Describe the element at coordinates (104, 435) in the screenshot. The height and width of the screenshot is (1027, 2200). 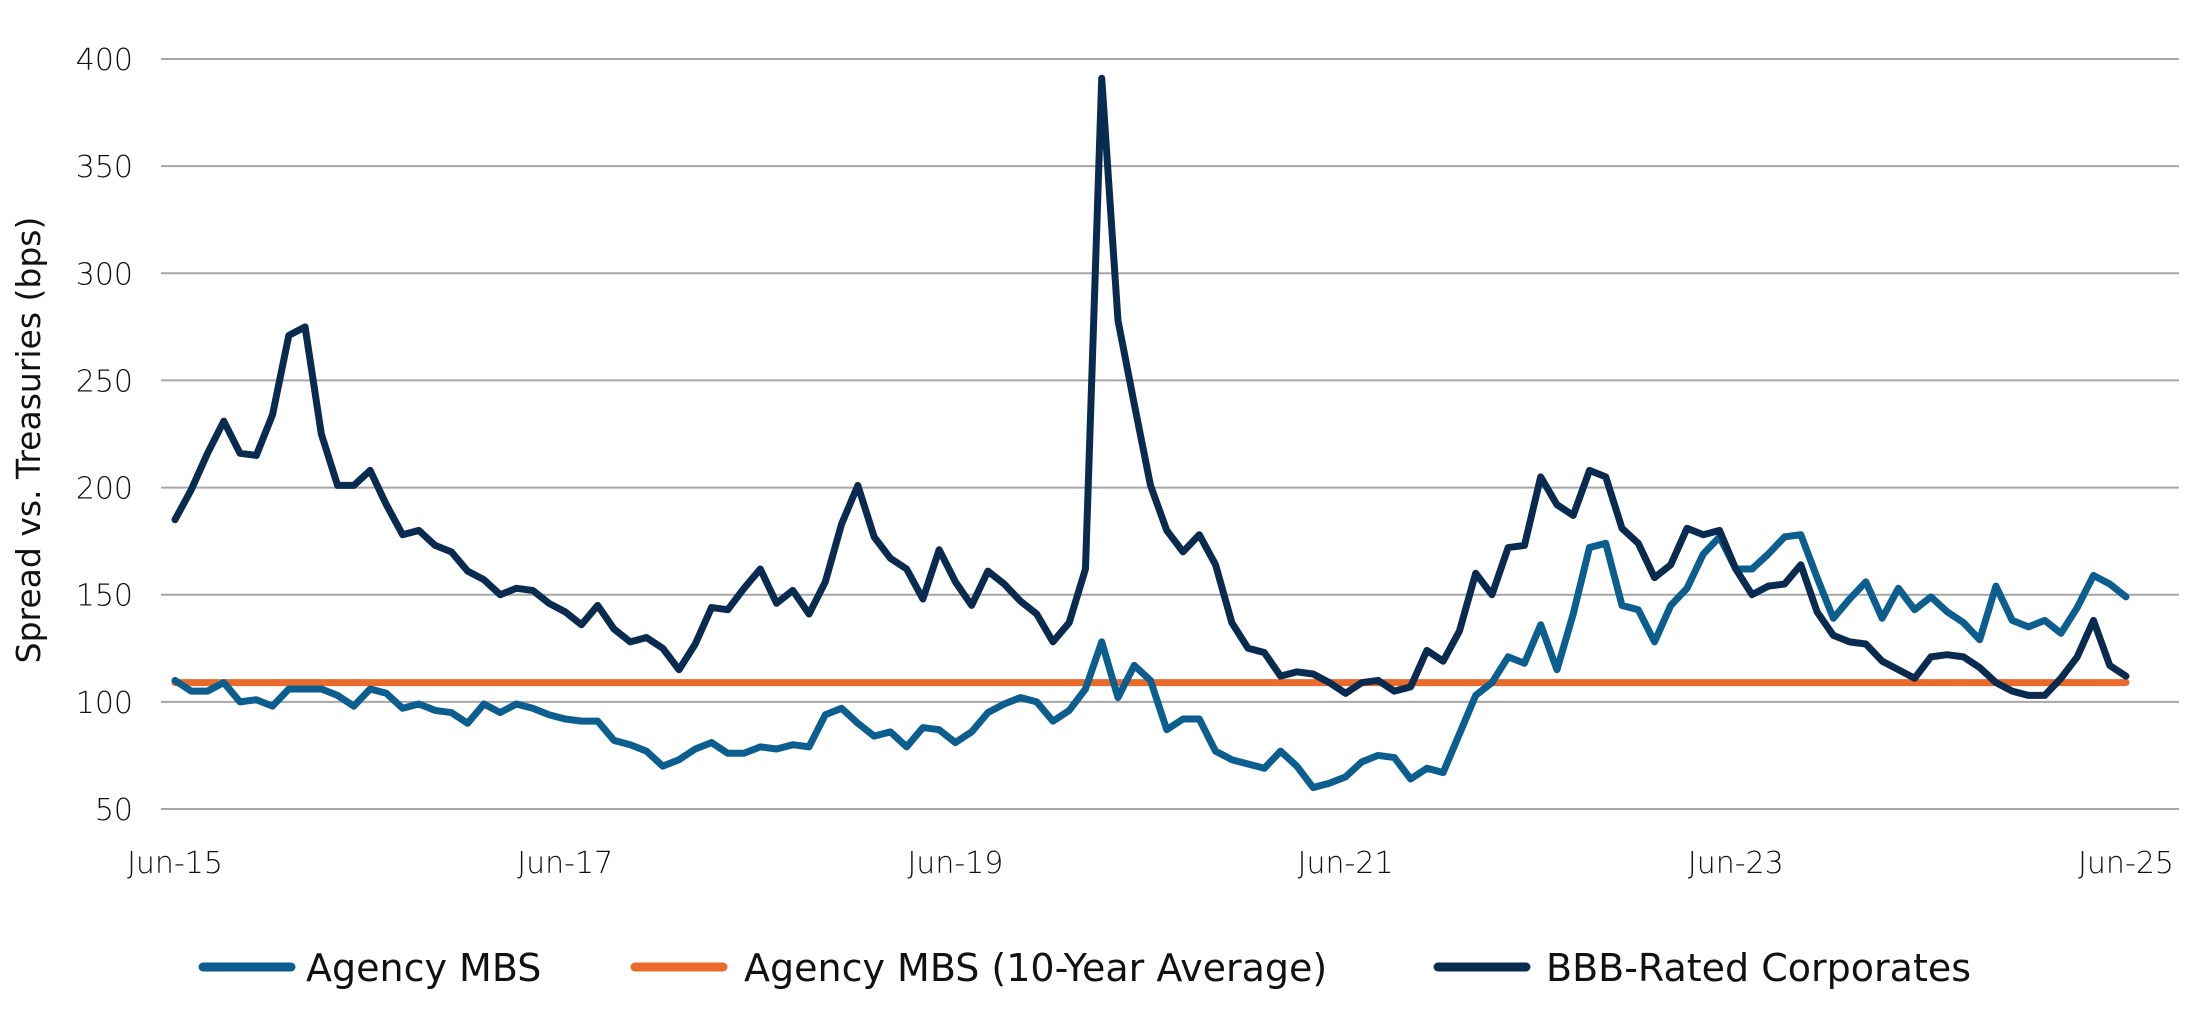
I see `y-axis-ticks: 50 100 150 200 250 300 350 400` at that location.